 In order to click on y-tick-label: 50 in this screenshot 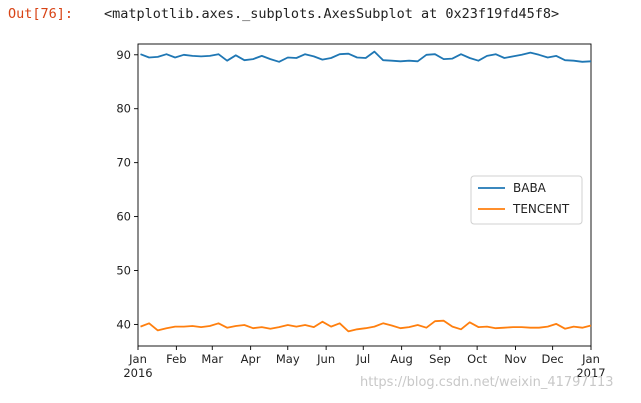, I will do `click(123, 271)`.